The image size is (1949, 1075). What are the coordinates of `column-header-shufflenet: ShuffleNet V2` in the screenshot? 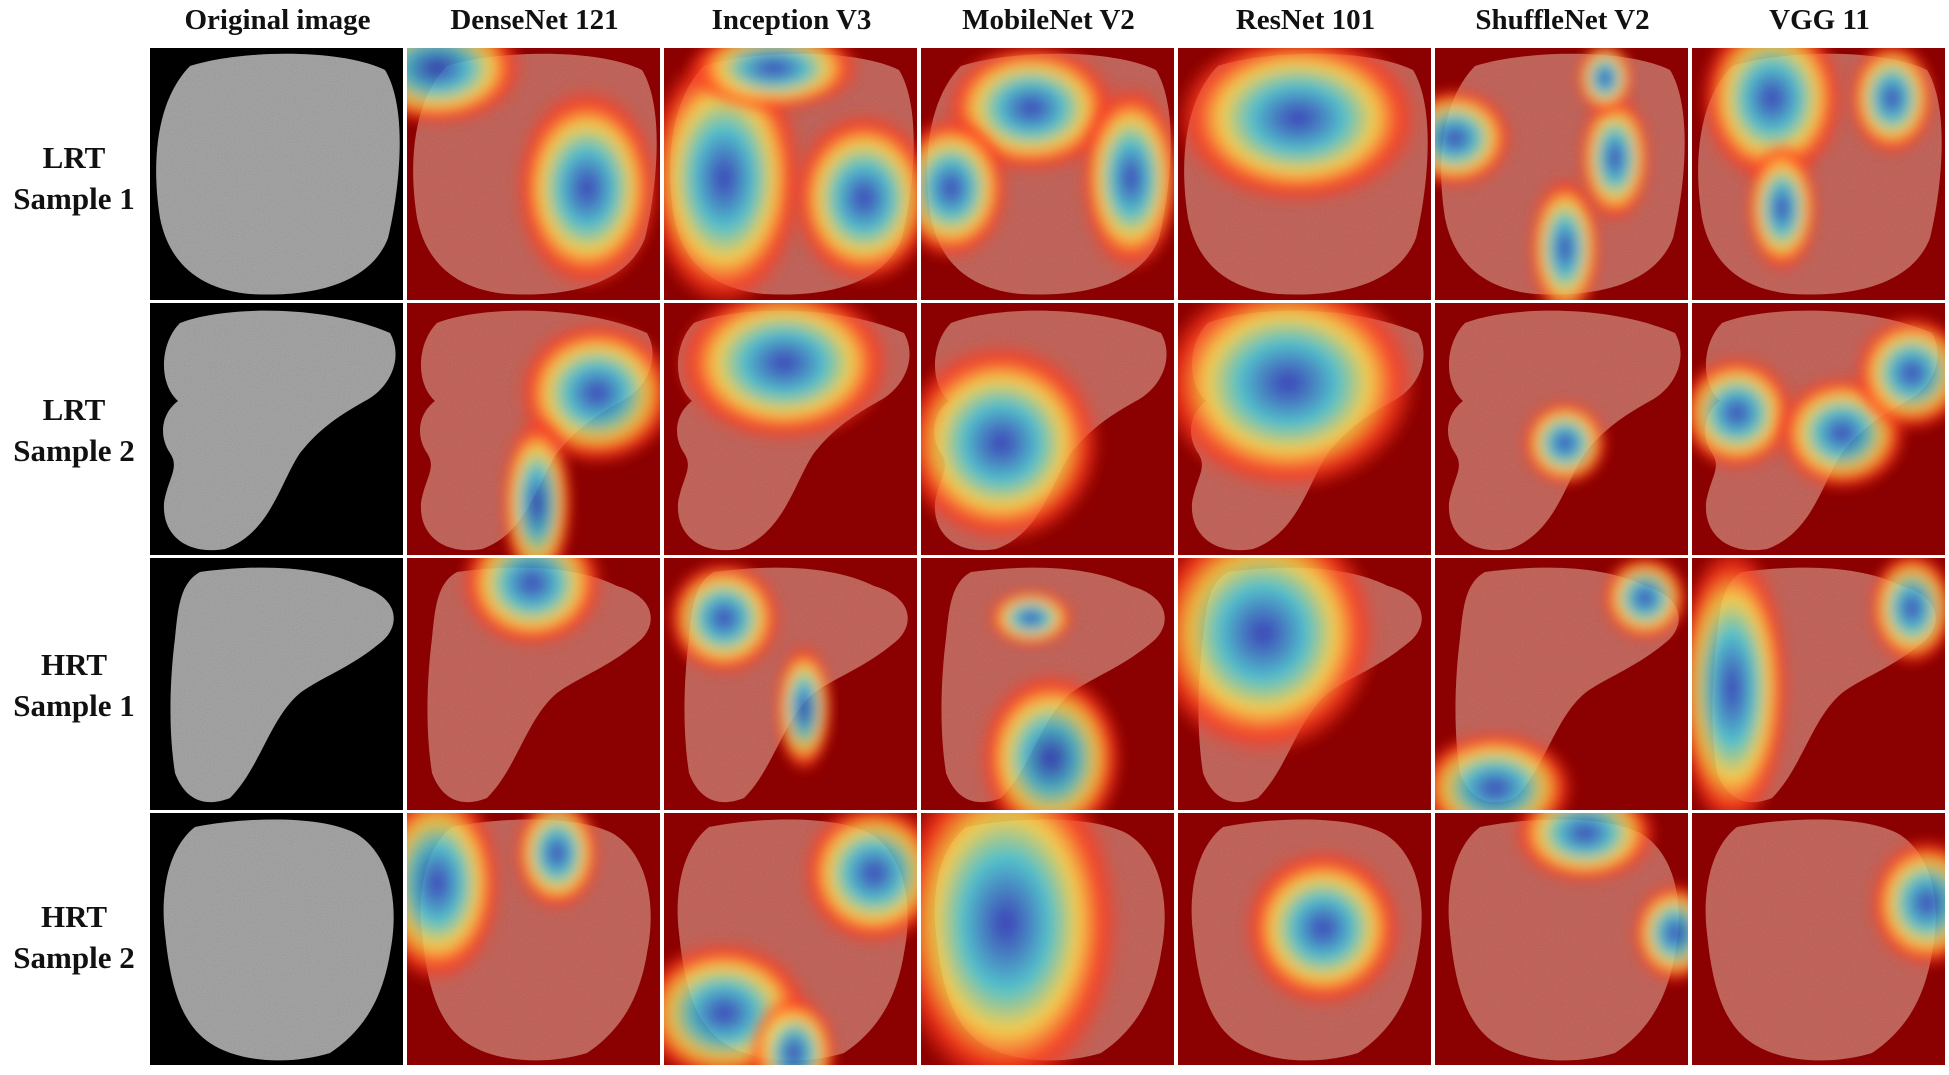 It's located at (1562, 20).